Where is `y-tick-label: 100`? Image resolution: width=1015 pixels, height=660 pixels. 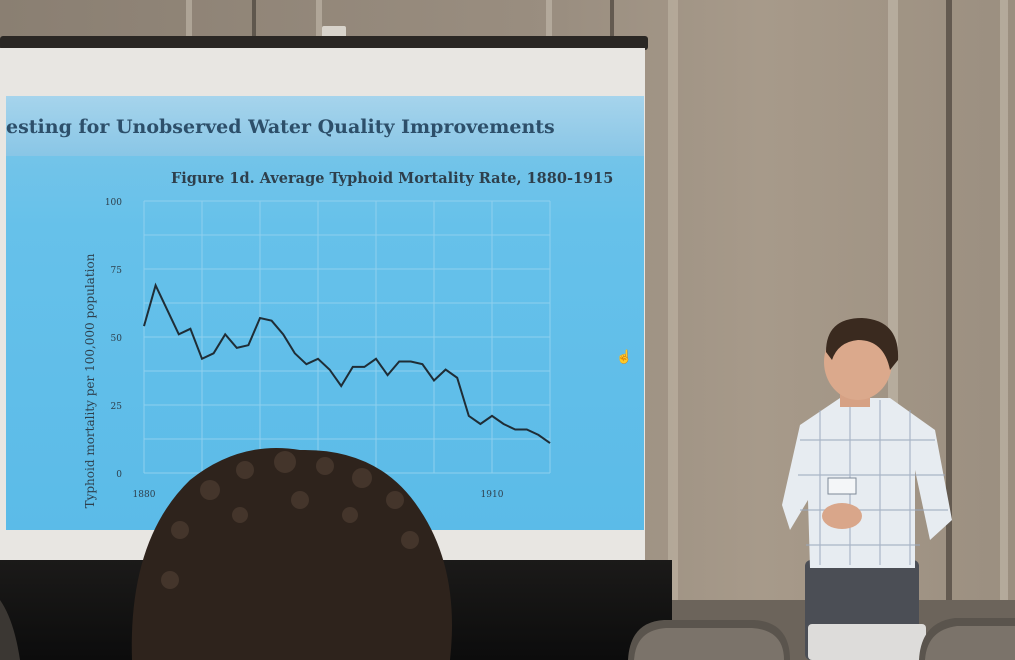
y-tick-label: 100 is located at coordinates (113, 203).